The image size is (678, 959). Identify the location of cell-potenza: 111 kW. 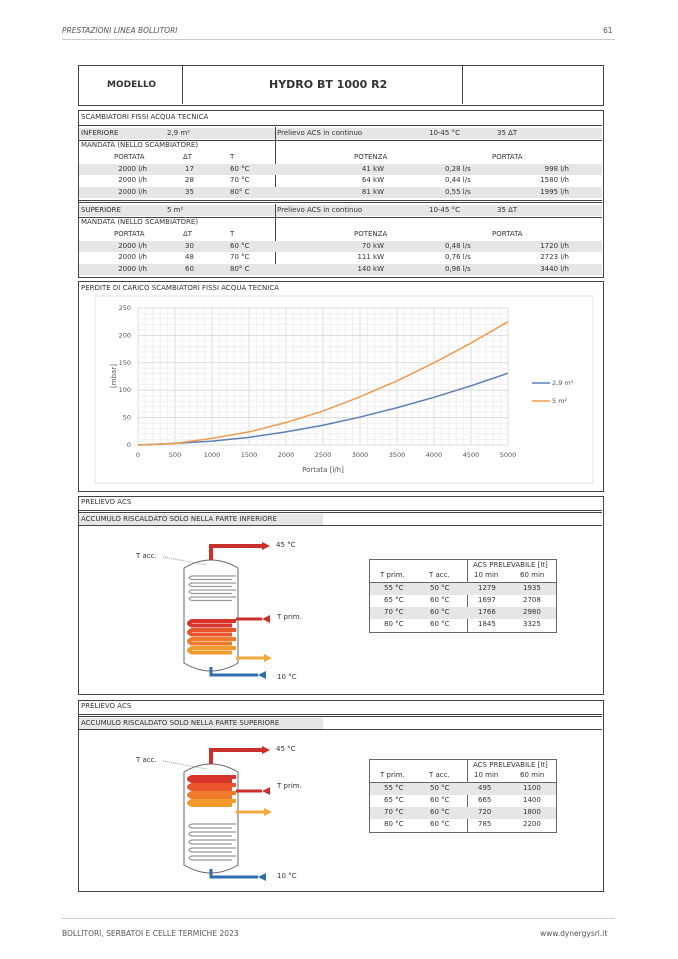
(370, 257).